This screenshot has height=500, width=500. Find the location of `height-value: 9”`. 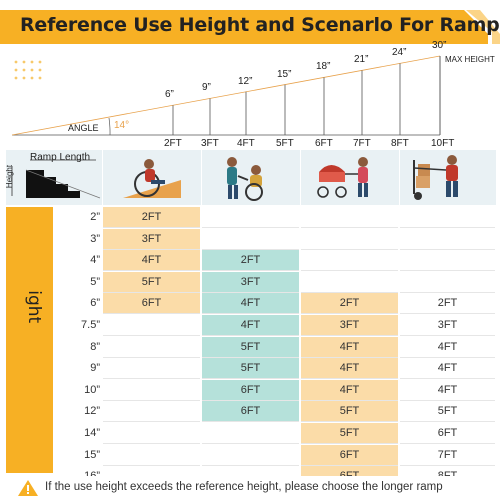

height-value: 9” is located at coordinates (95, 368).